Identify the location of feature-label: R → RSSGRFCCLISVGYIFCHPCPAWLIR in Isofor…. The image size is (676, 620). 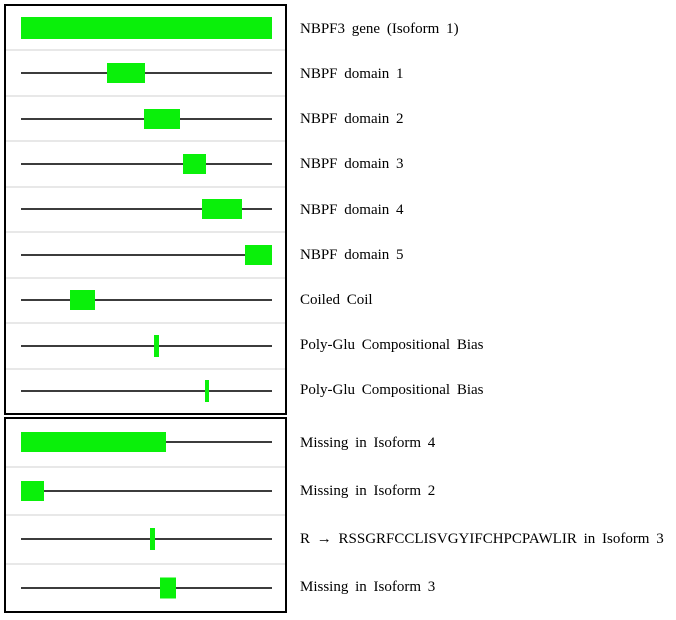
(482, 539).